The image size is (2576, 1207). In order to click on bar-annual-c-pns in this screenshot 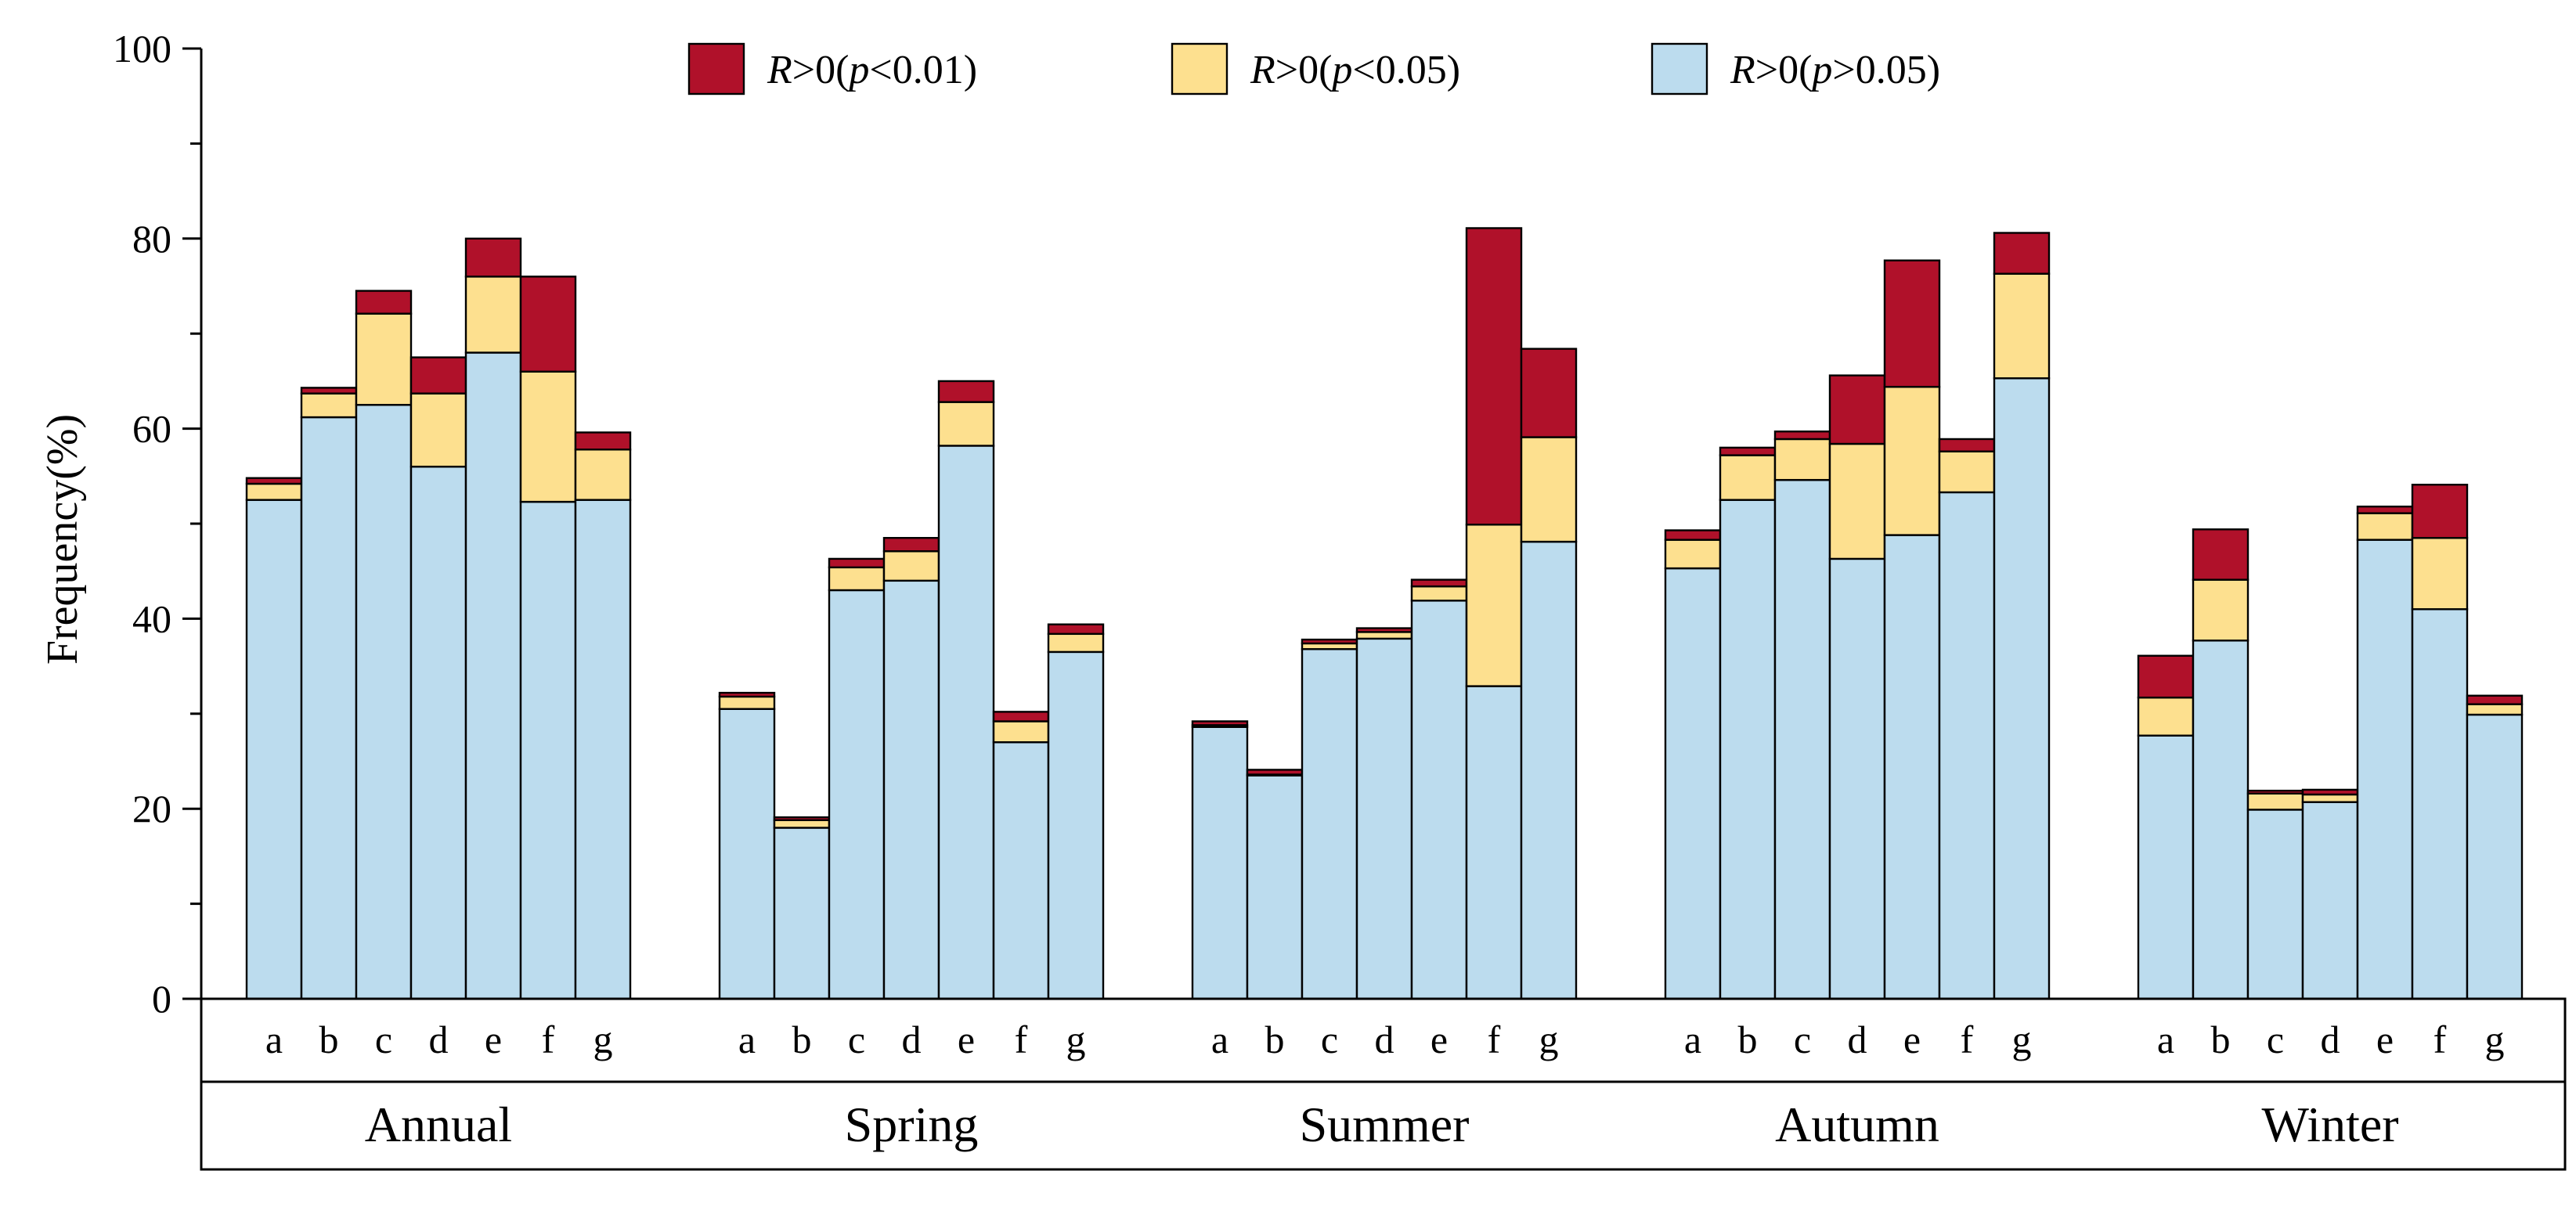, I will do `click(384, 702)`.